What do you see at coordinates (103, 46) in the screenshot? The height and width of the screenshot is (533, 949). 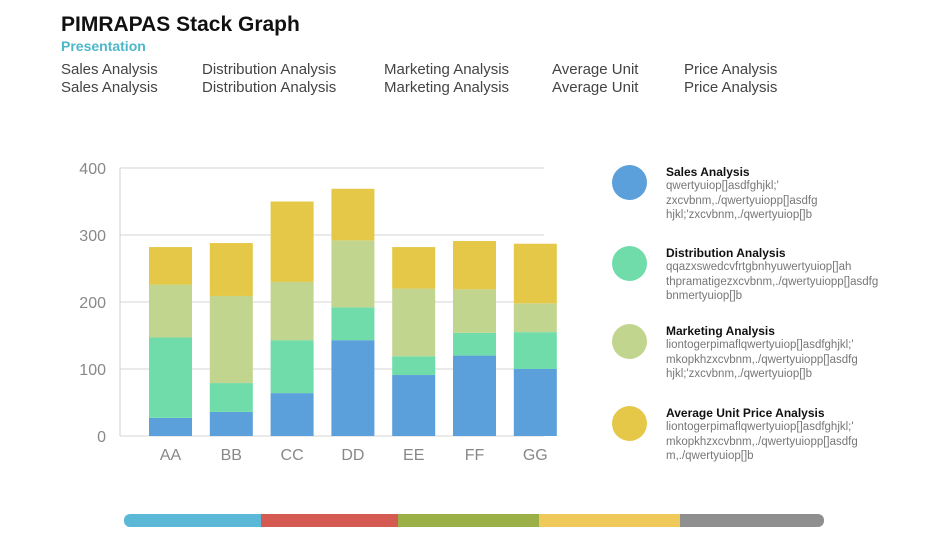 I see `chart-subtitle: Presentation` at bounding box center [103, 46].